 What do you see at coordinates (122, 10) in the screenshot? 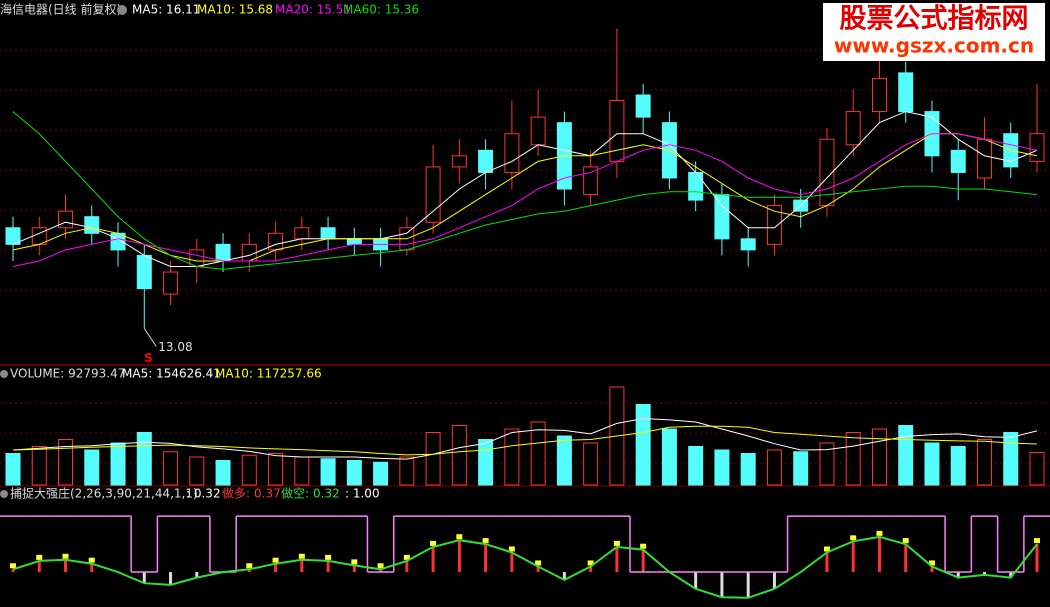
I see `settings-icon` at bounding box center [122, 10].